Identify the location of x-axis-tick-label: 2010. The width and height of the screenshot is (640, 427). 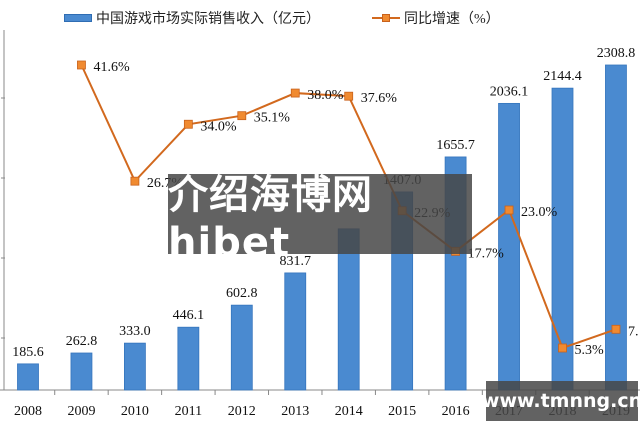
(135, 411).